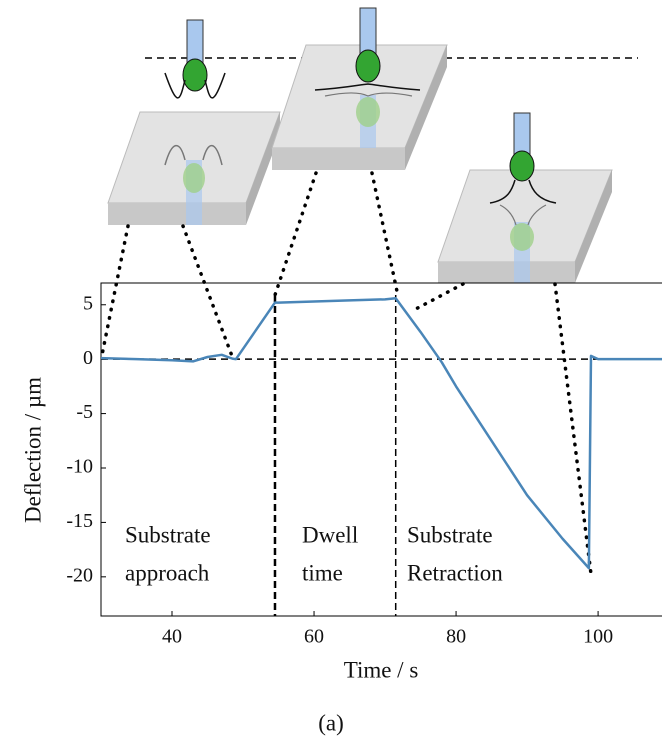 Image resolution: width=662 pixels, height=746 pixels. What do you see at coordinates (456, 637) in the screenshot?
I see `x-tick-label: 80` at bounding box center [456, 637].